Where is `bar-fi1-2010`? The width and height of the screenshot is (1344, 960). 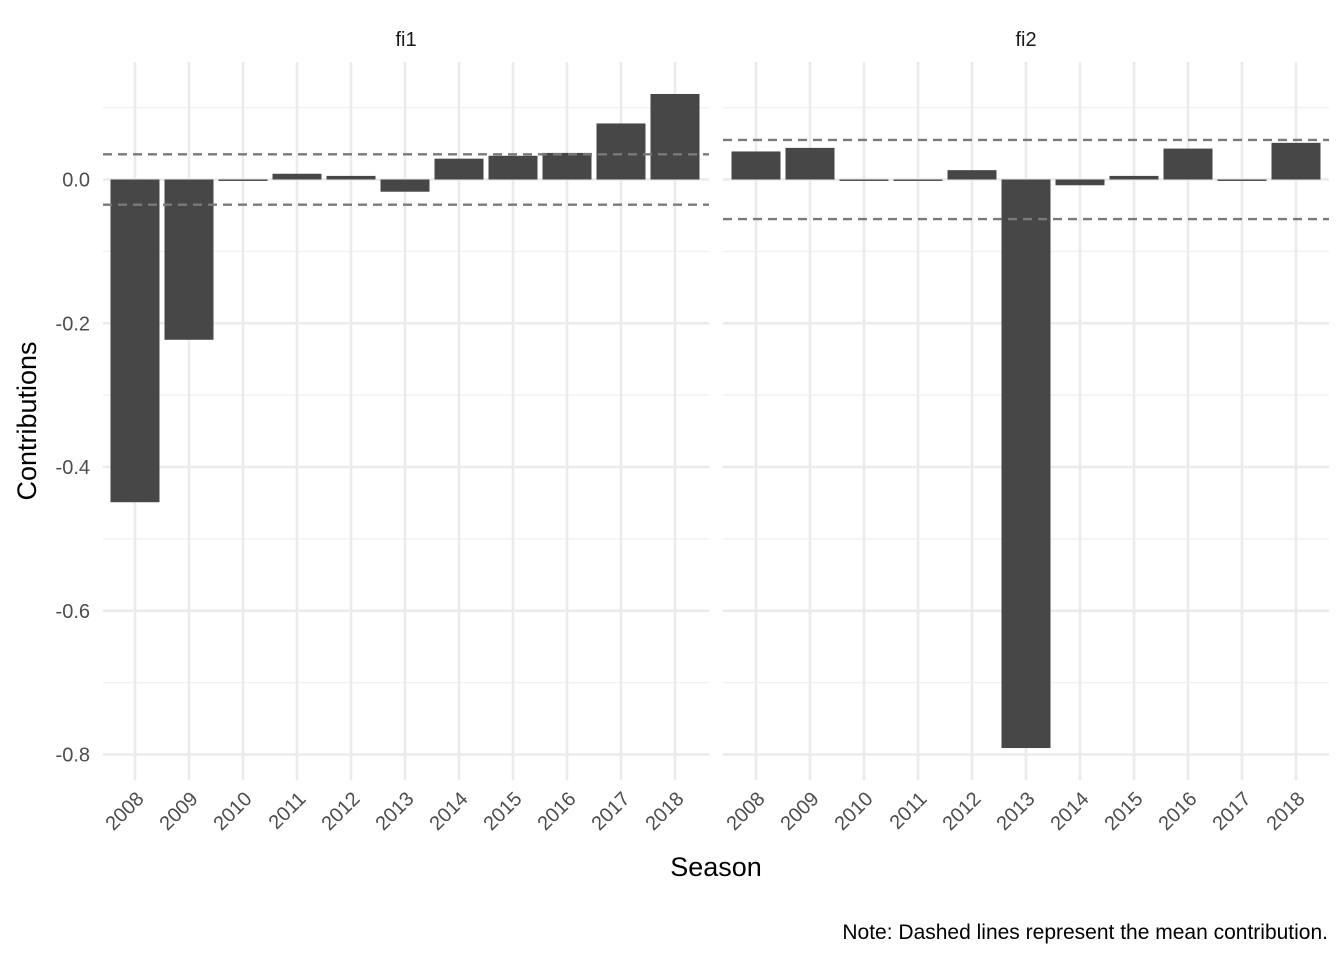 bar-fi1-2010 is located at coordinates (243, 180).